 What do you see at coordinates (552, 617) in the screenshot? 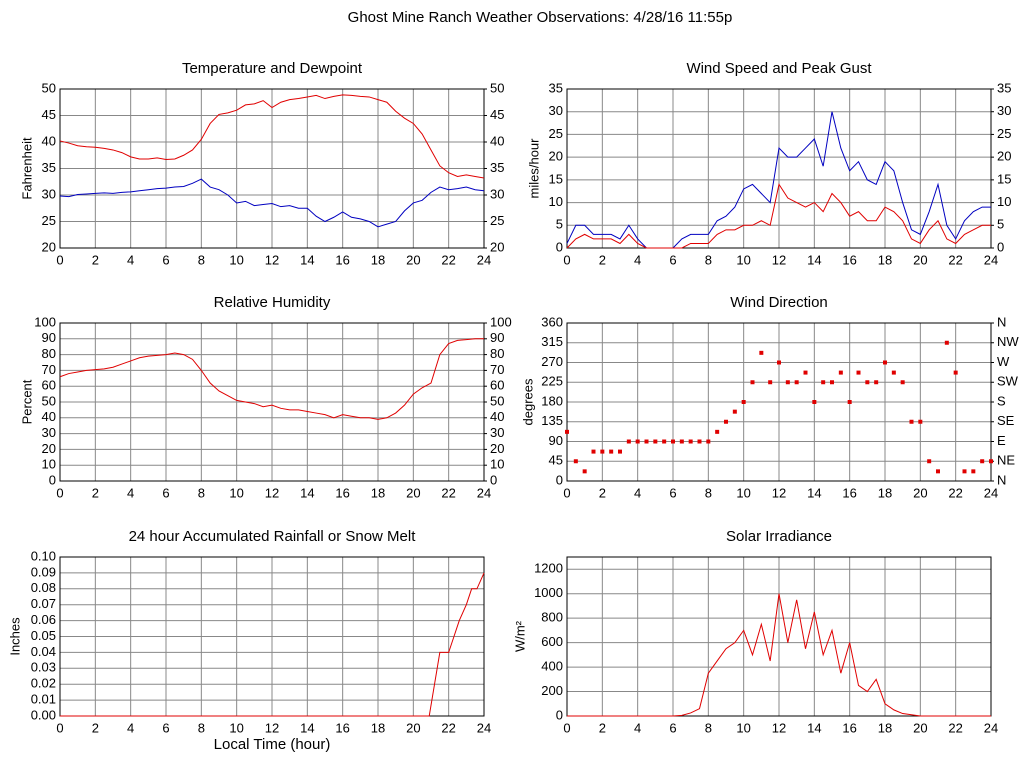
I see `y-tick-label: 800` at bounding box center [552, 617].